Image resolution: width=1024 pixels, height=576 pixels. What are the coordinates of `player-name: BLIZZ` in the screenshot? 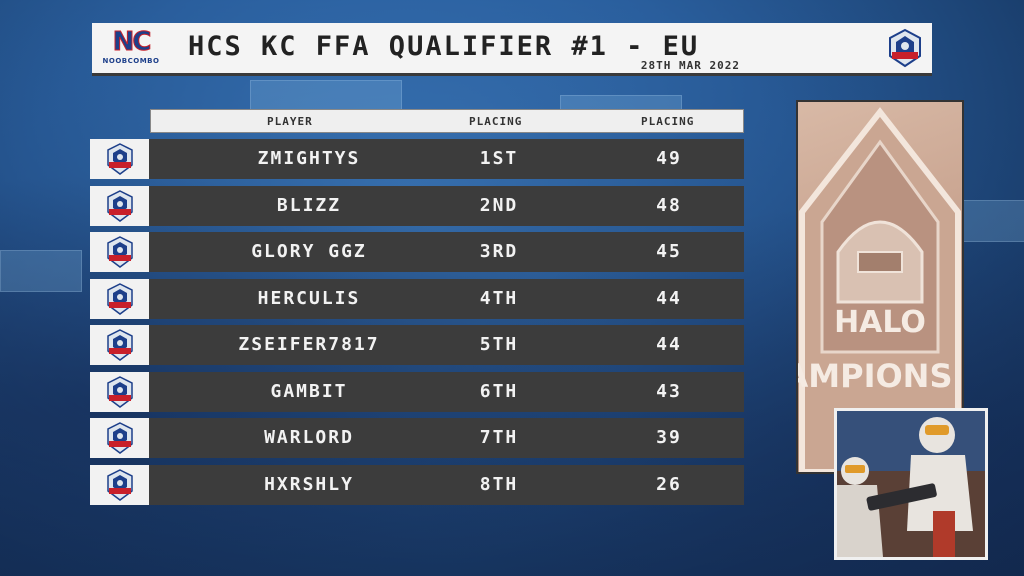 It's located at (309, 205).